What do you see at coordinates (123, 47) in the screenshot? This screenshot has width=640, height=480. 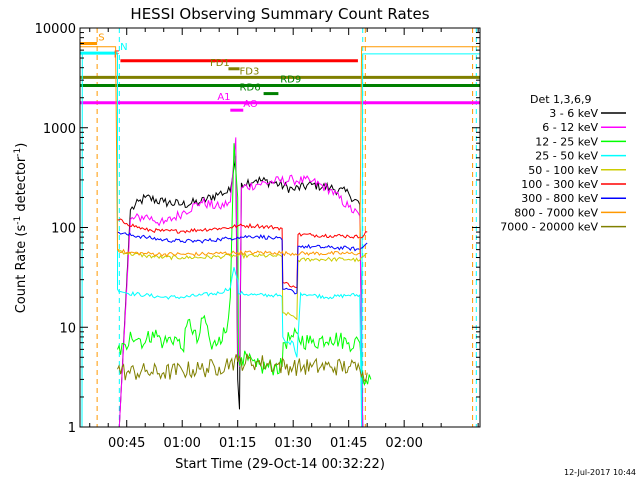 I see `flag-label: N` at bounding box center [123, 47].